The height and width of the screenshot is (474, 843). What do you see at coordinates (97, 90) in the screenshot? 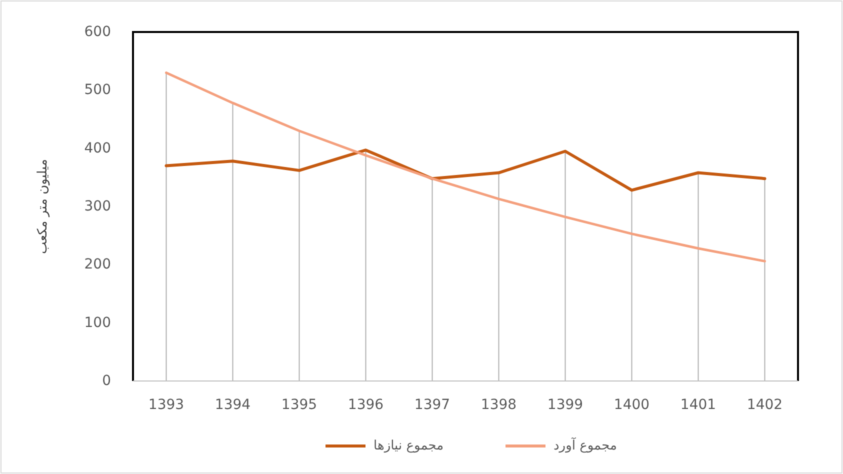
I see `y-tick-label: 500` at bounding box center [97, 90].